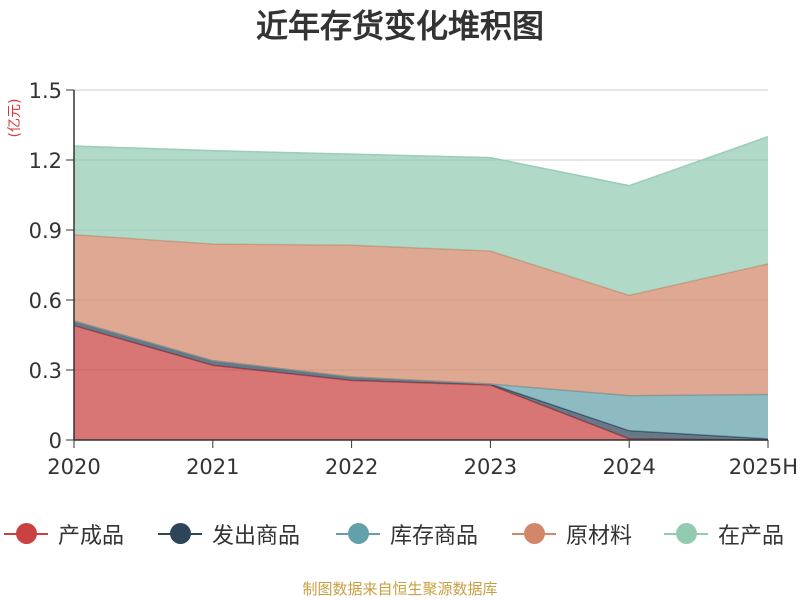 This screenshot has width=800, height=600. Describe the element at coordinates (73, 467) in the screenshot. I see `x-tick-label: 2020` at that location.